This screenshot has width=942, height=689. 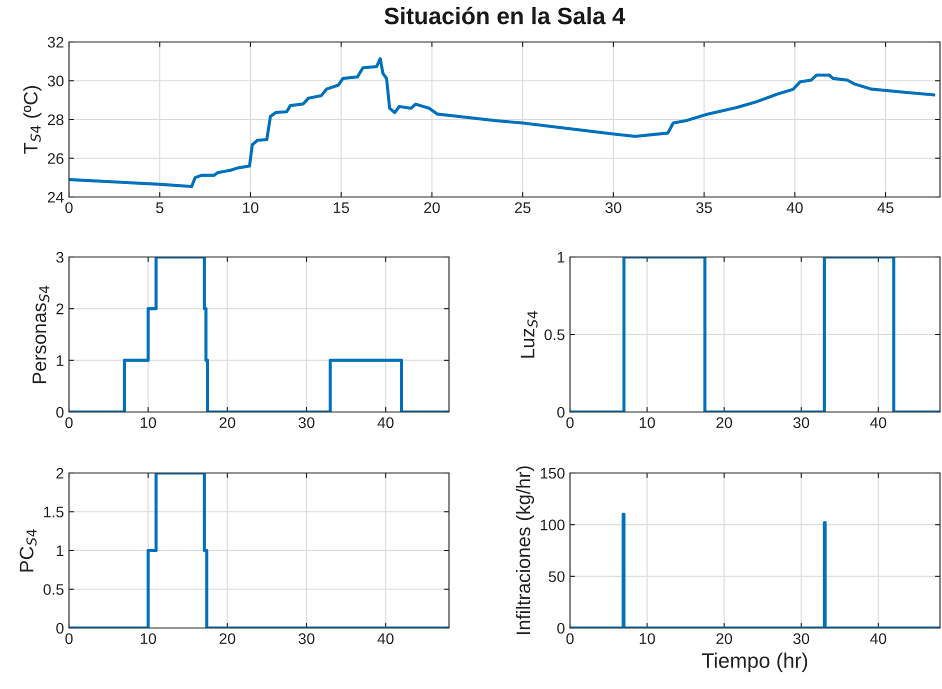 What do you see at coordinates (525, 550) in the screenshot?
I see `y-axis-title: Infiltraciones (kg/hr)` at bounding box center [525, 550].